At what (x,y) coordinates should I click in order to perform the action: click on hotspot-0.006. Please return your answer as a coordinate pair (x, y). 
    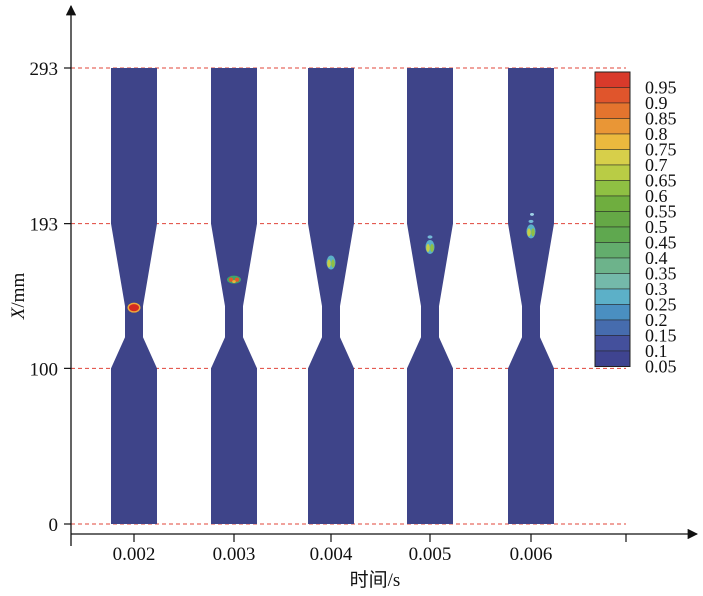
    Looking at the image, I should click on (531, 226).